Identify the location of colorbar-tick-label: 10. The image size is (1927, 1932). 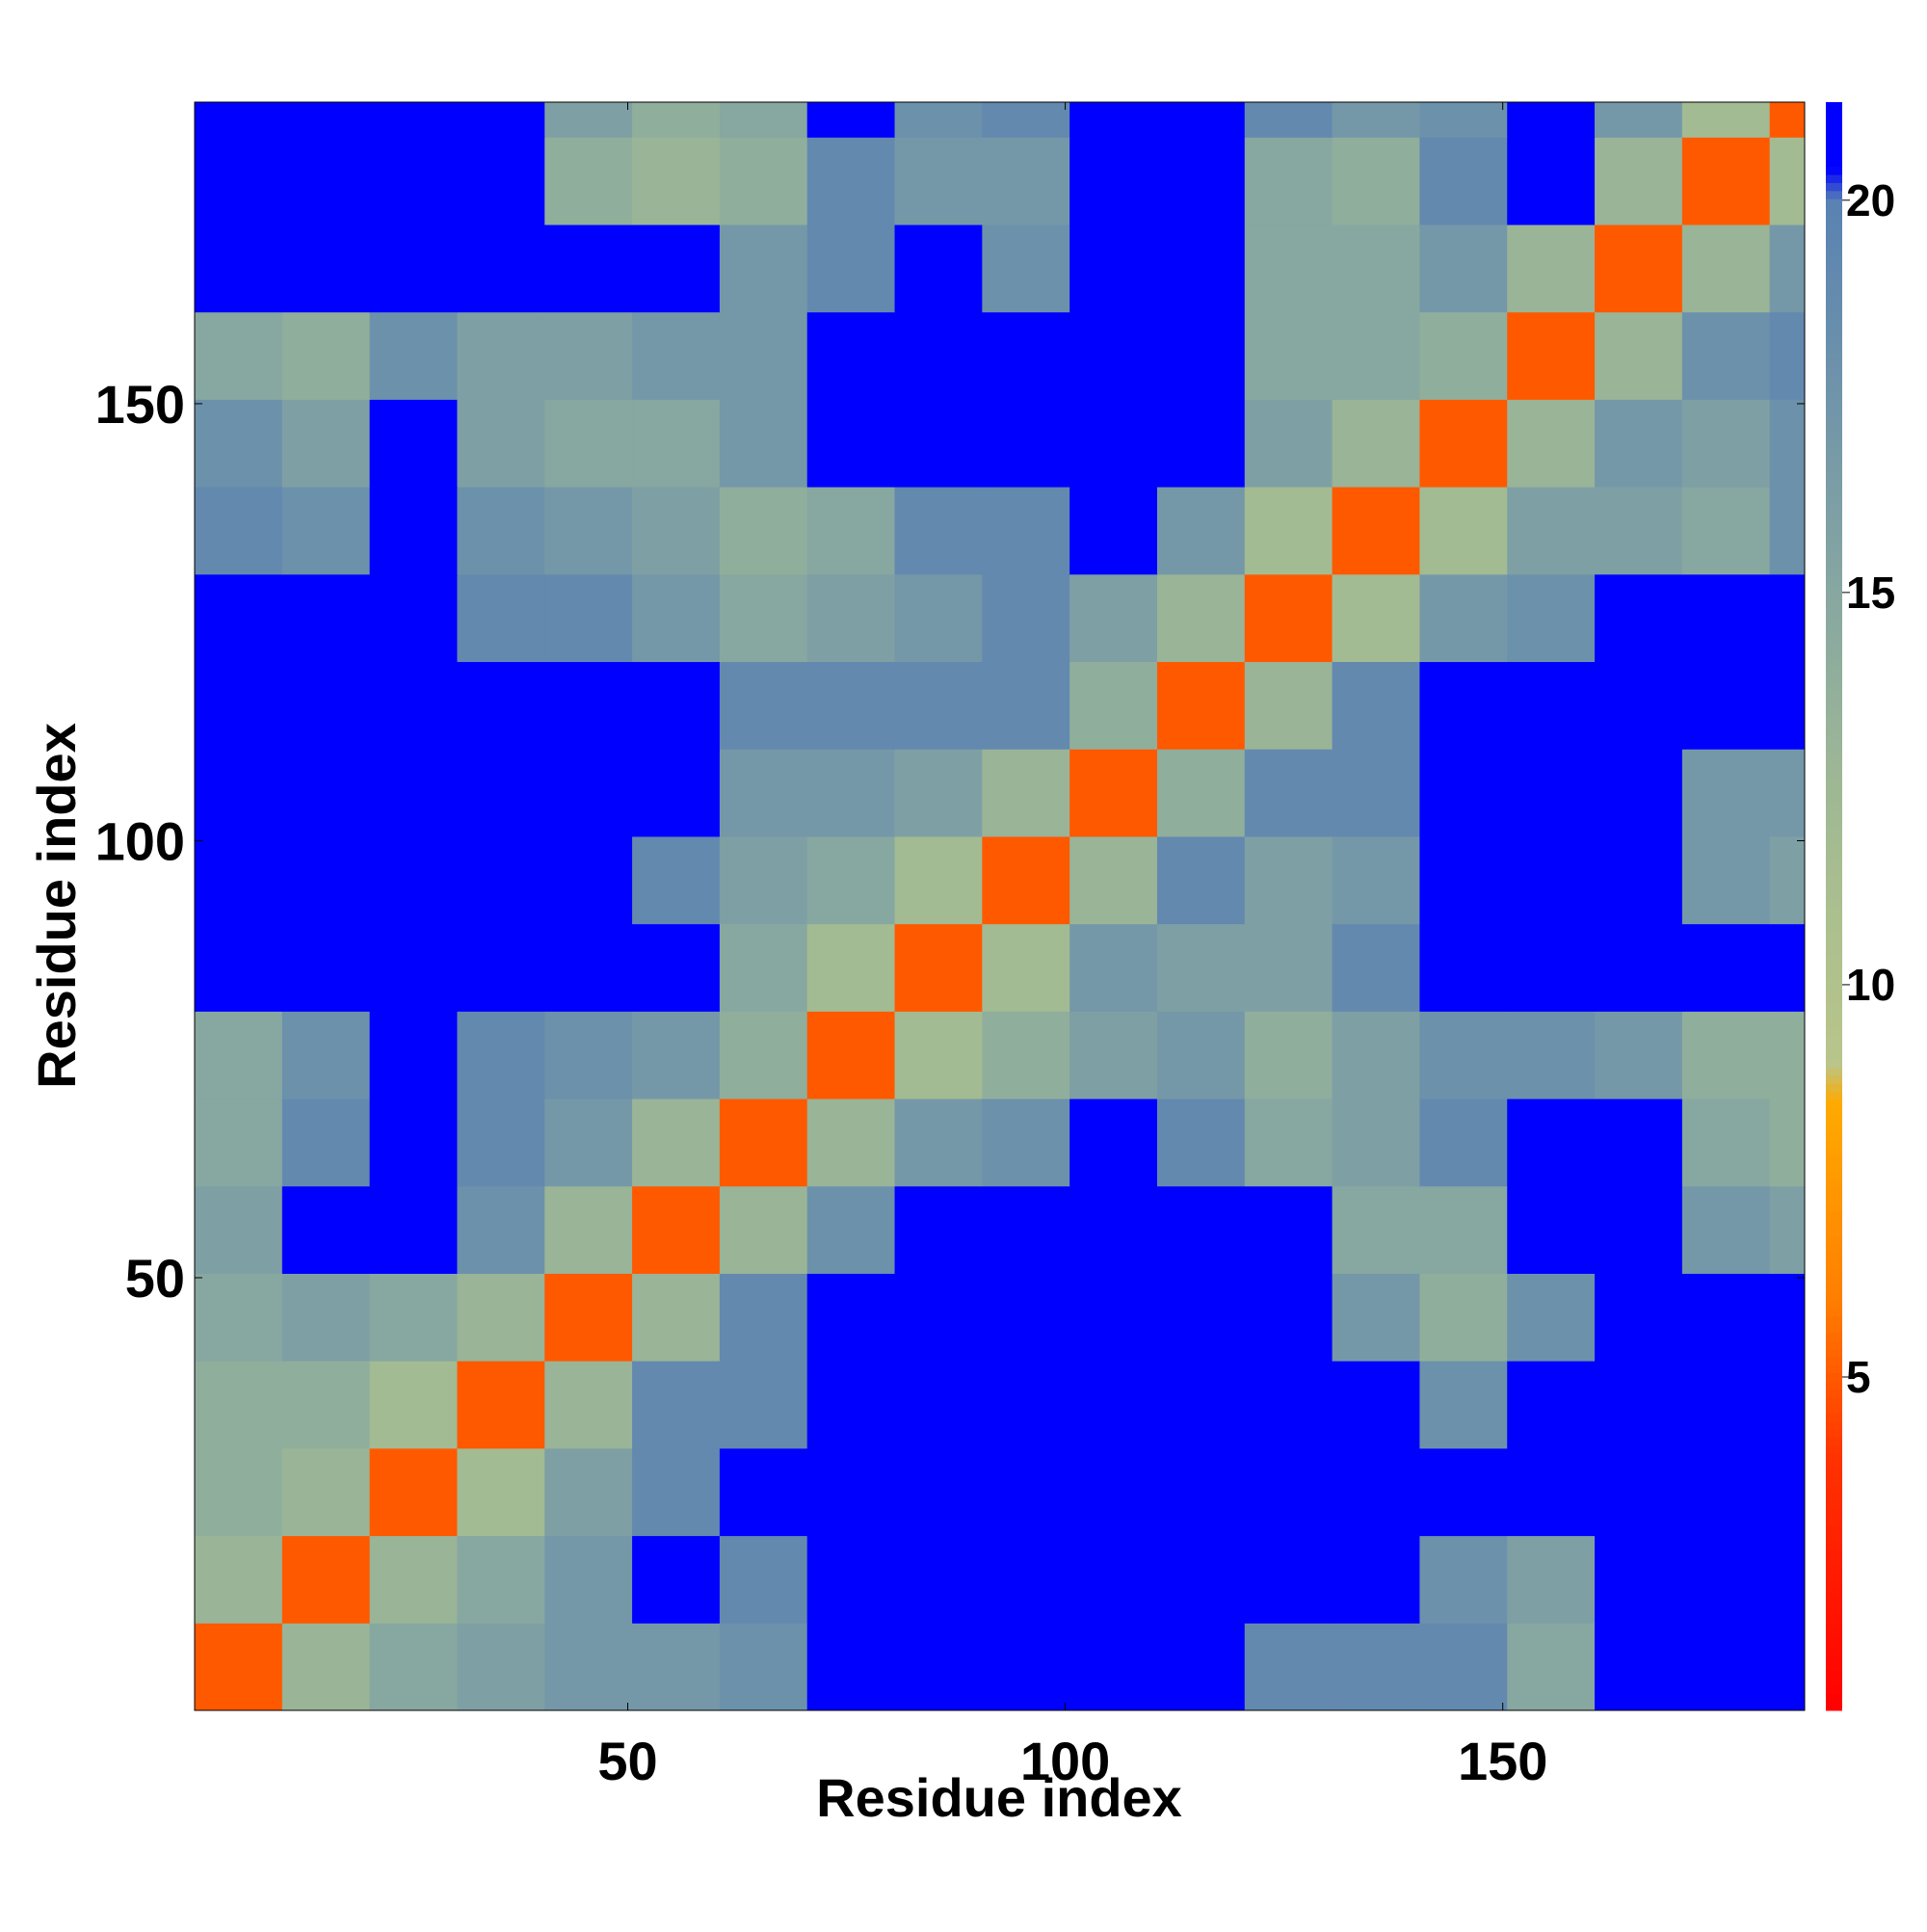
(1871, 985).